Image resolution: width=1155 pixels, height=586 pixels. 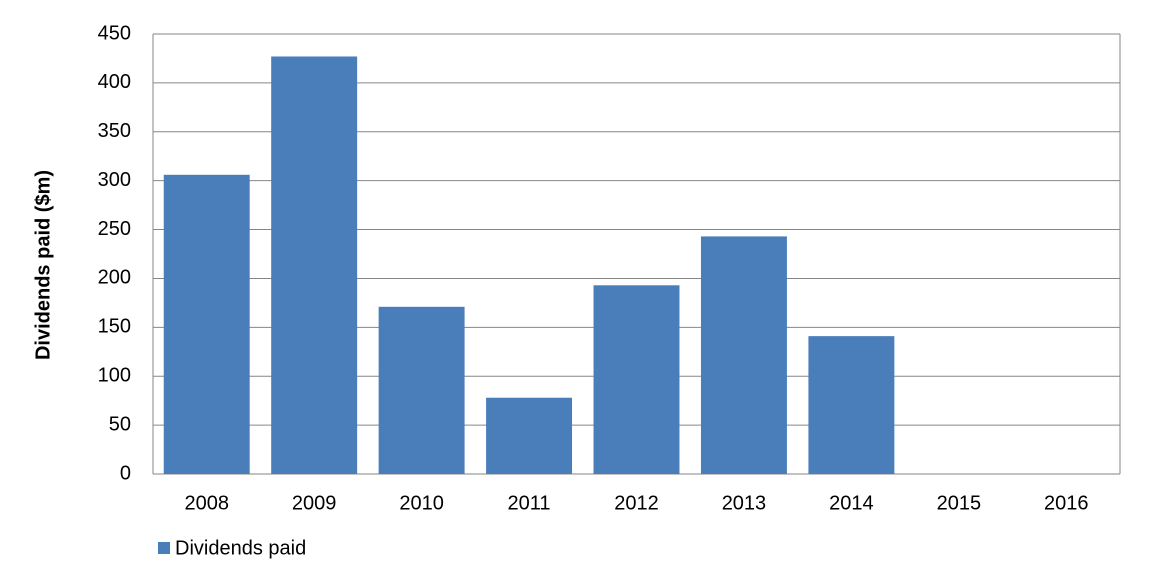 I want to click on y-tick-label: 300, so click(x=114, y=180).